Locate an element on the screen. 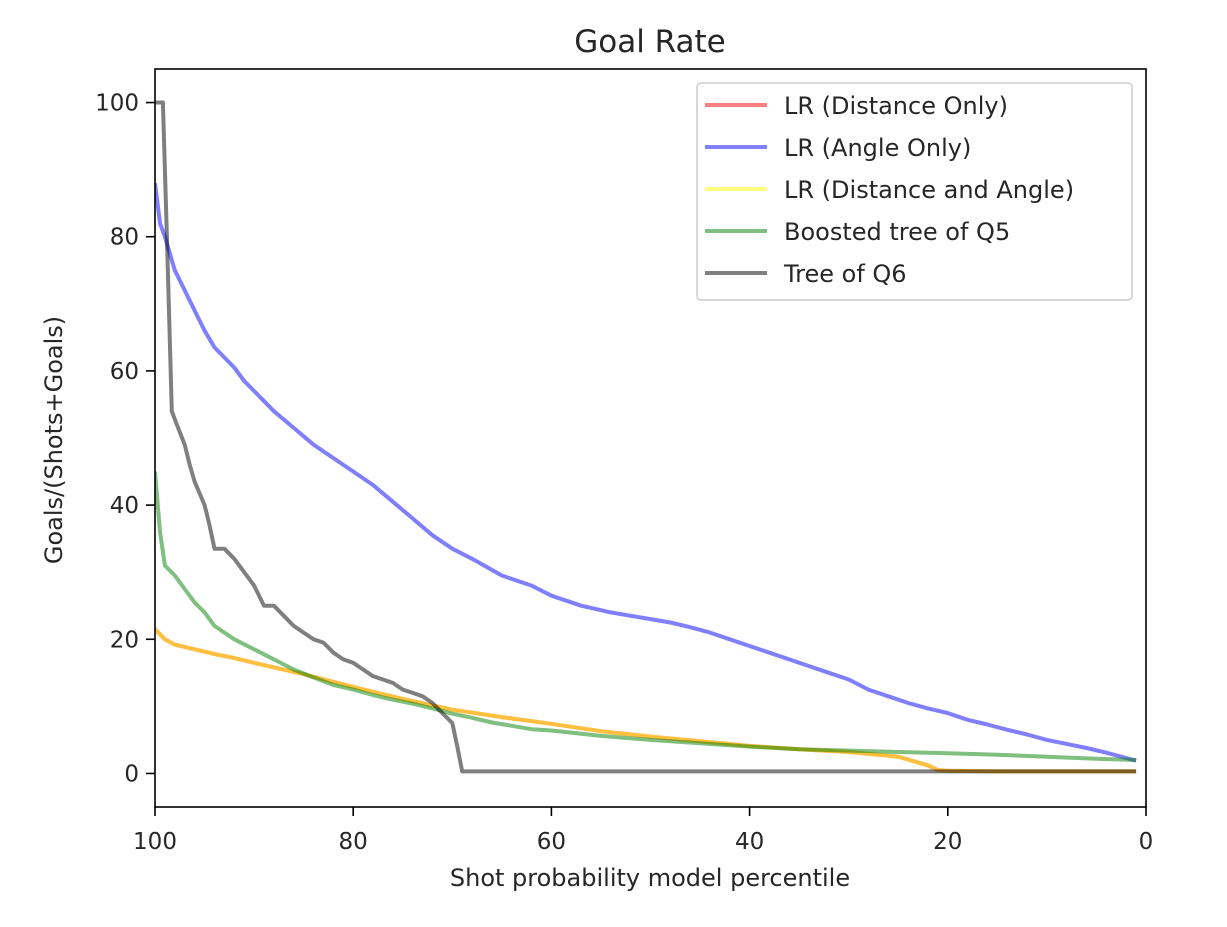  legend-box is located at coordinates (914, 191).